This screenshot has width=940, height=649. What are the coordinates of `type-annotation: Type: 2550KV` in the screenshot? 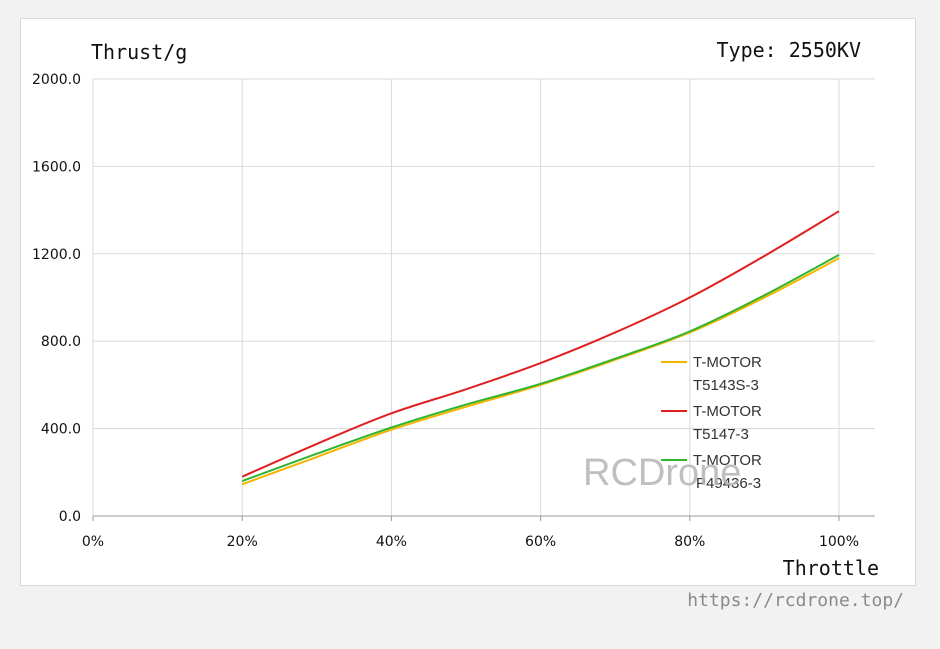 It's located at (789, 50).